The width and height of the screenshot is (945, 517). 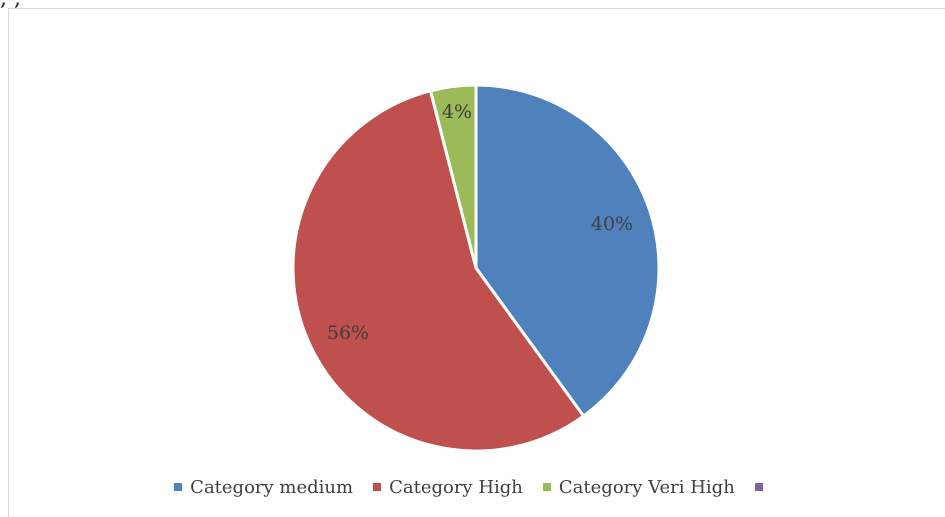 I want to click on data-label-category-veri-high: 4%, so click(x=457, y=112).